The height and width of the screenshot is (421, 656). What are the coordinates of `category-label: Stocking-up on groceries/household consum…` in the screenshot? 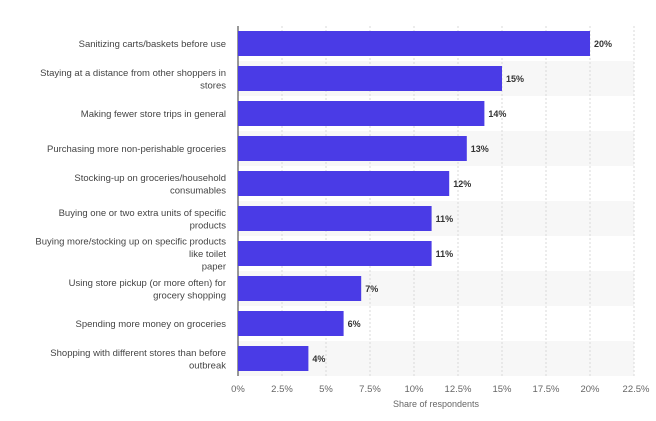 It's located at (150, 185).